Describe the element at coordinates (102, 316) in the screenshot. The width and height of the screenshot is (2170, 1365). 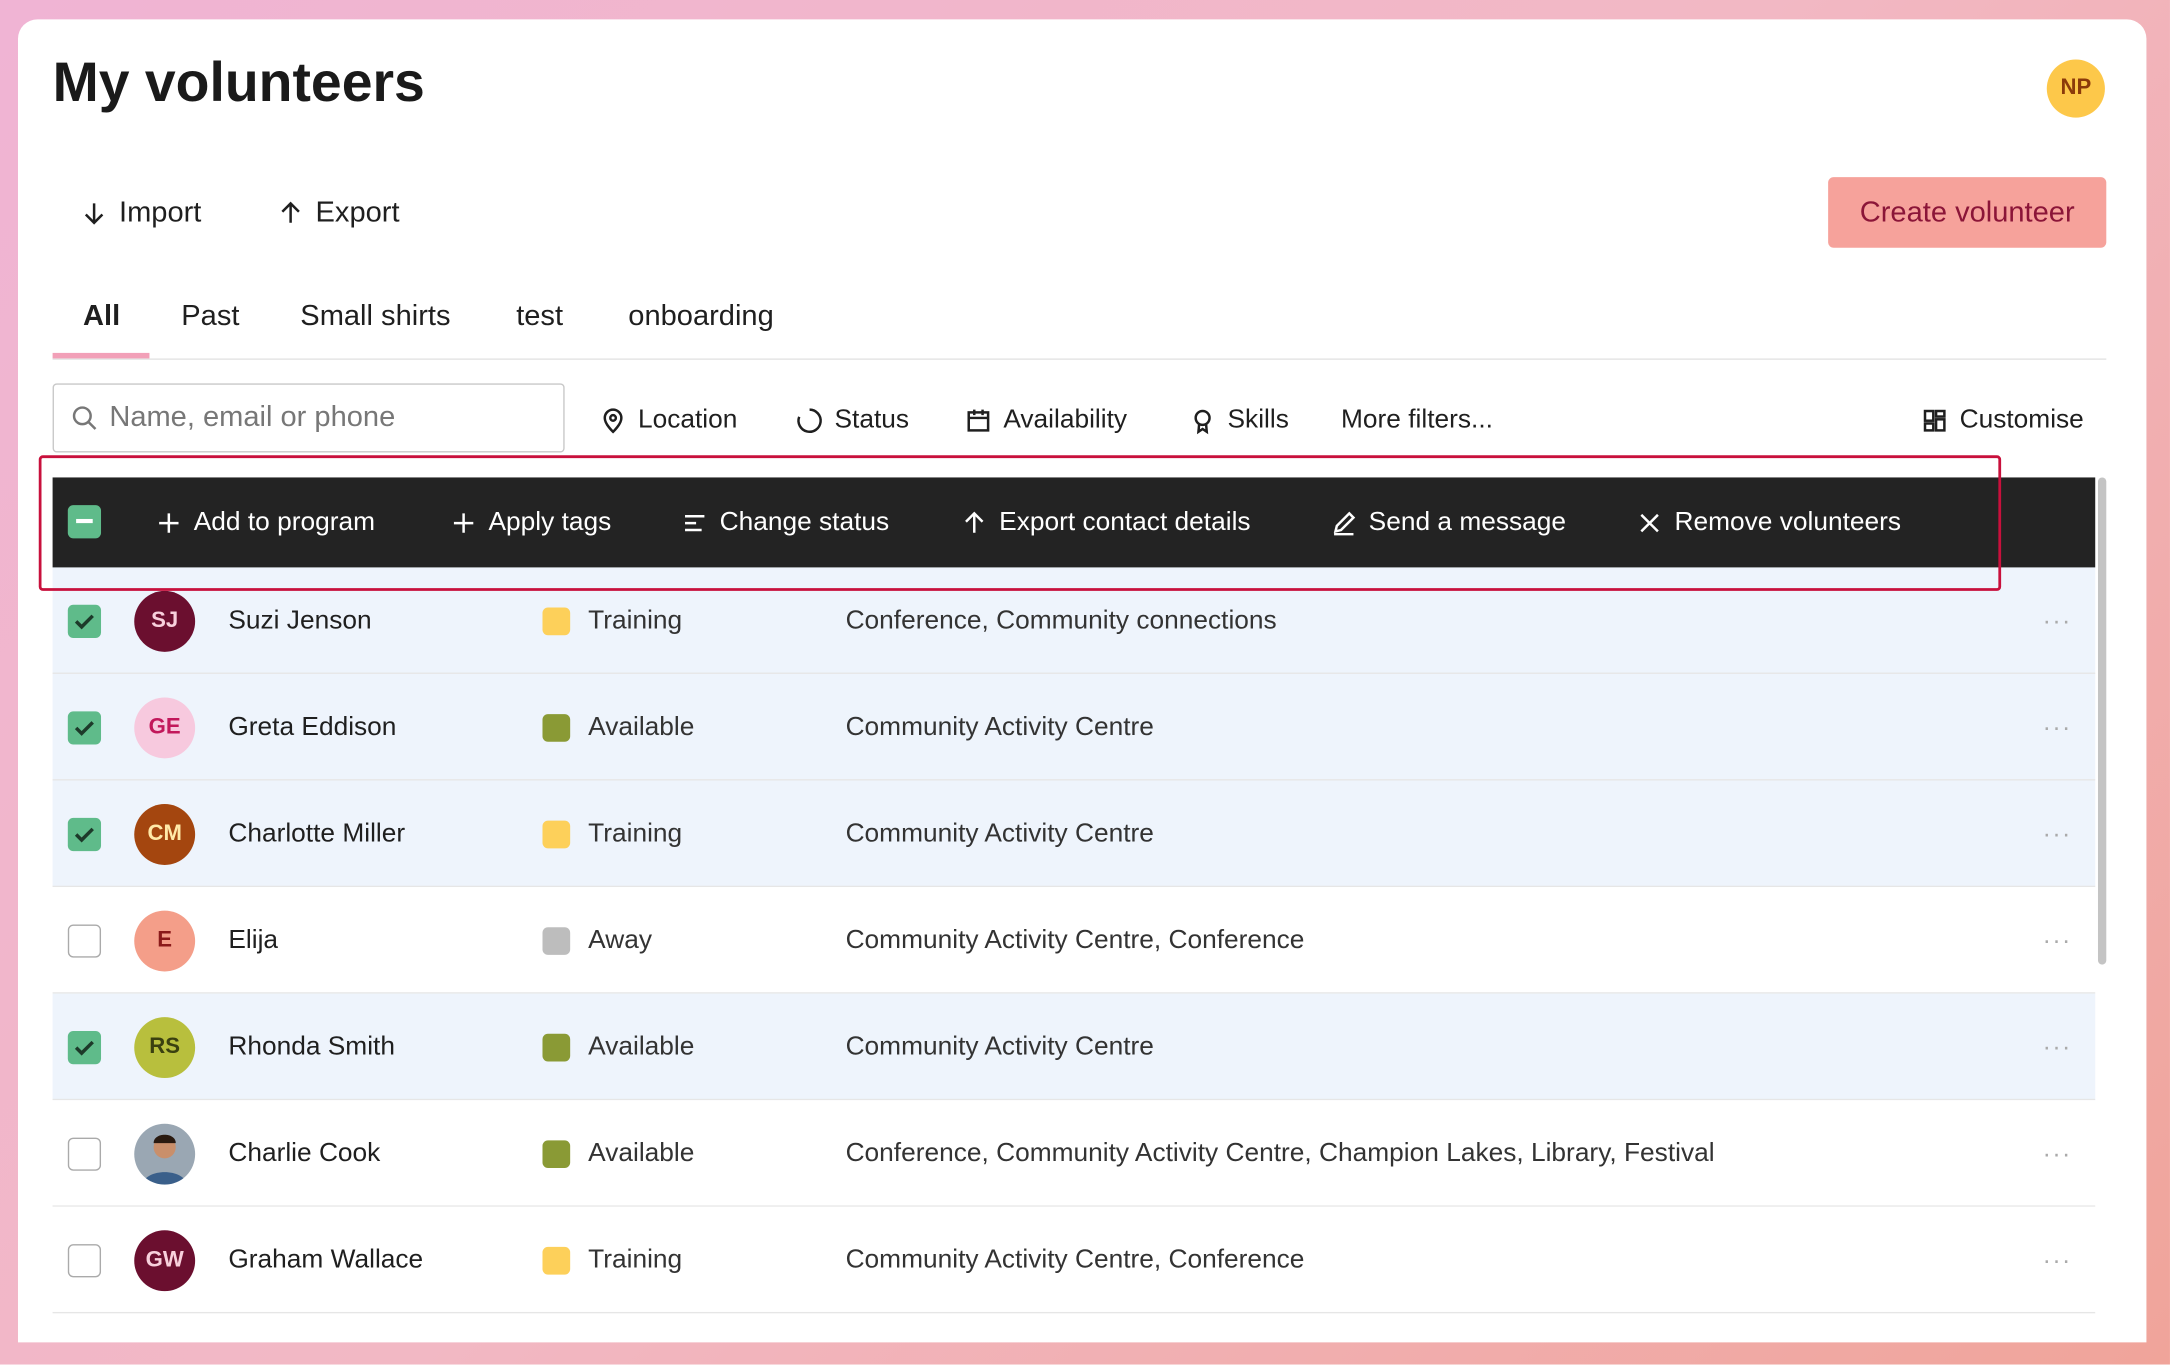
I see `tab: All` at that location.